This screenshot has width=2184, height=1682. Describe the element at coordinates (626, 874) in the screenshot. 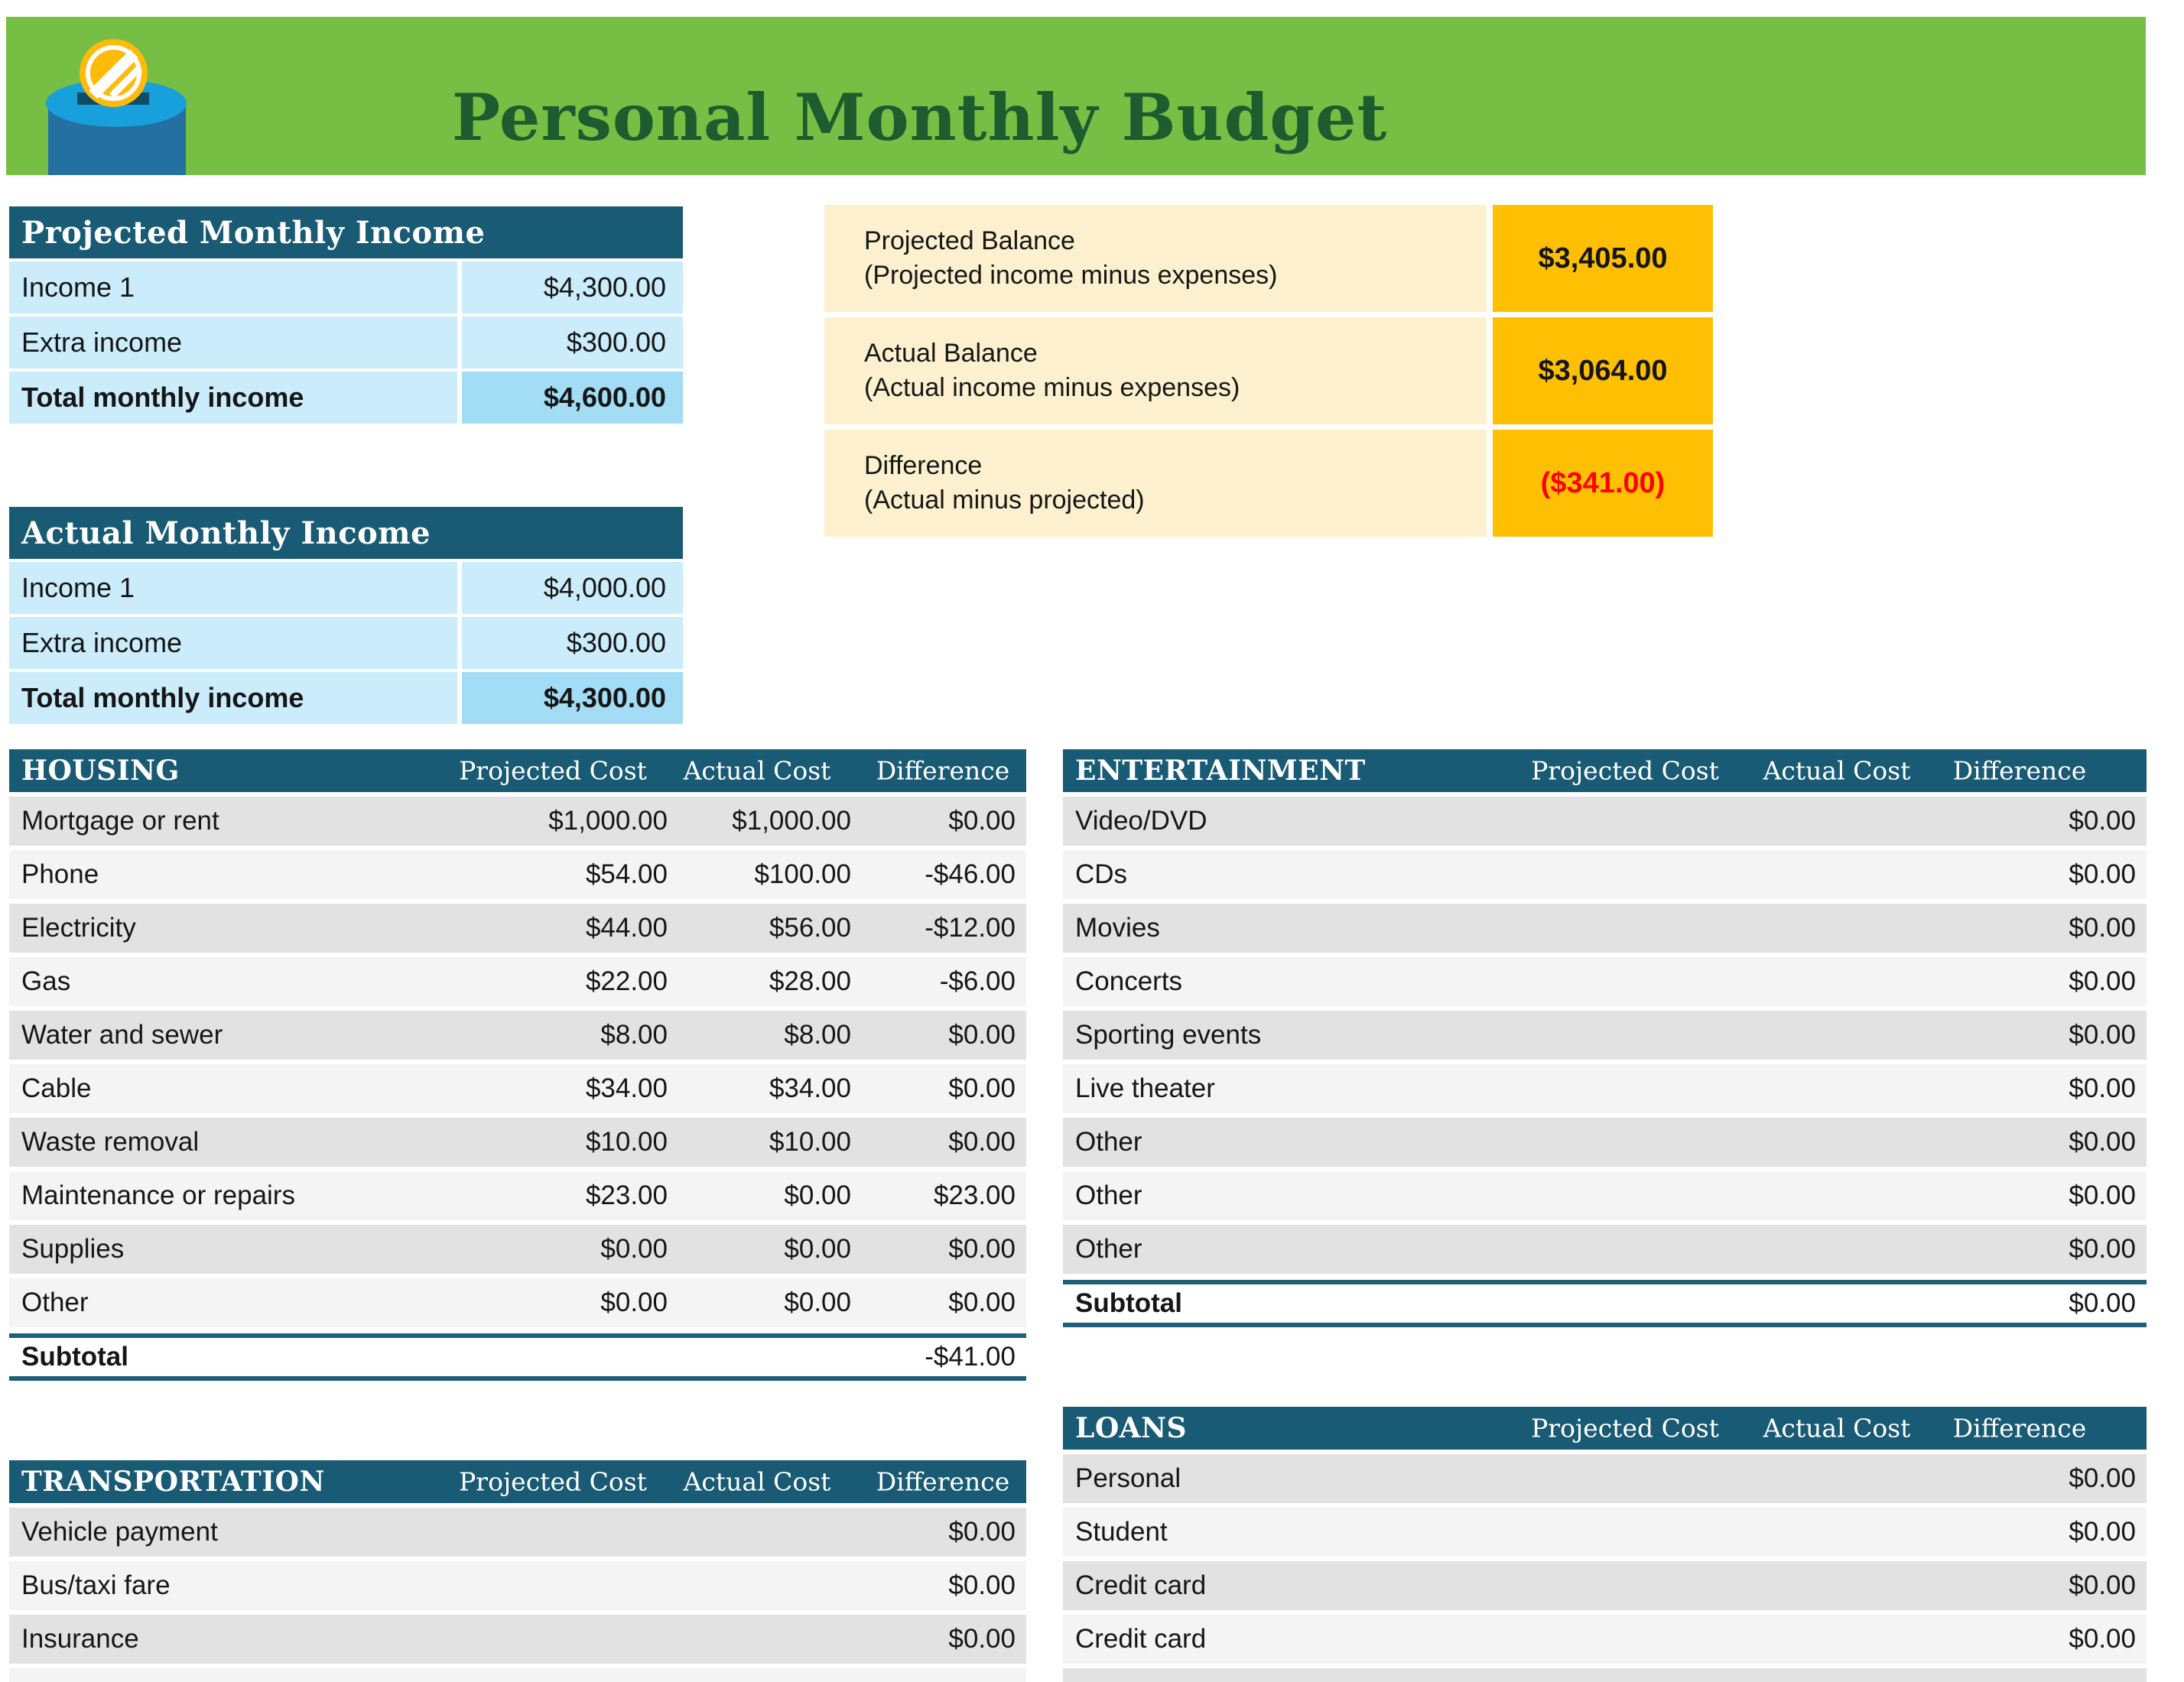

I see `projected-cost-cell: $54.00` at that location.